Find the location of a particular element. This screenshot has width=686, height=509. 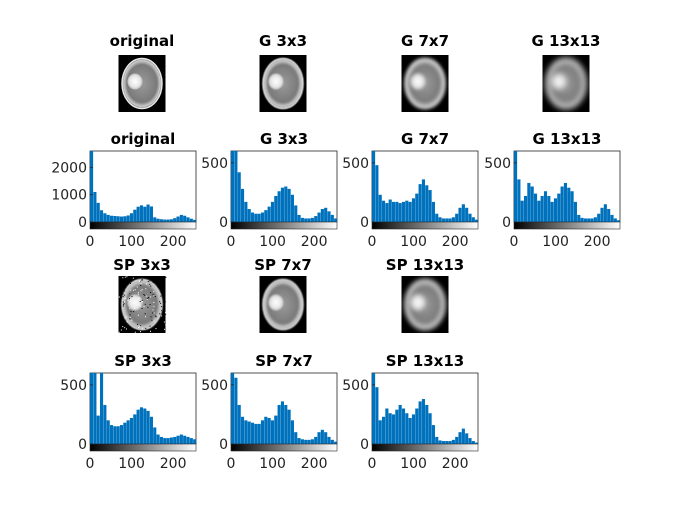

histogram-panel-g13x13: G 13x13 0 100 200 0 500 is located at coordinates (552, 190).